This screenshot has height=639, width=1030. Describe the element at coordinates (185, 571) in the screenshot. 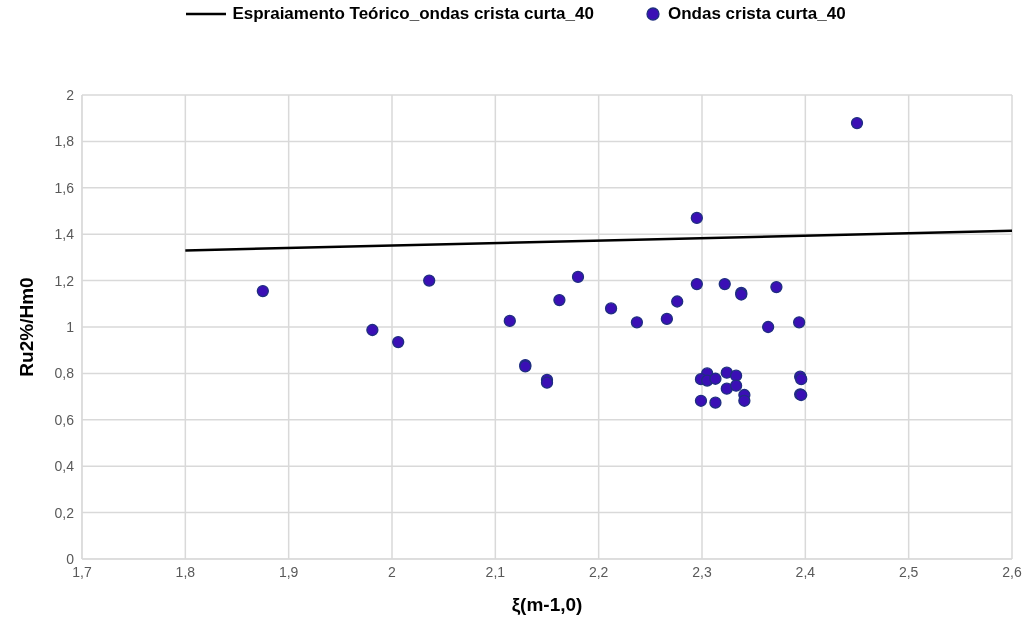

I see `x-tick-label: 1,8` at that location.